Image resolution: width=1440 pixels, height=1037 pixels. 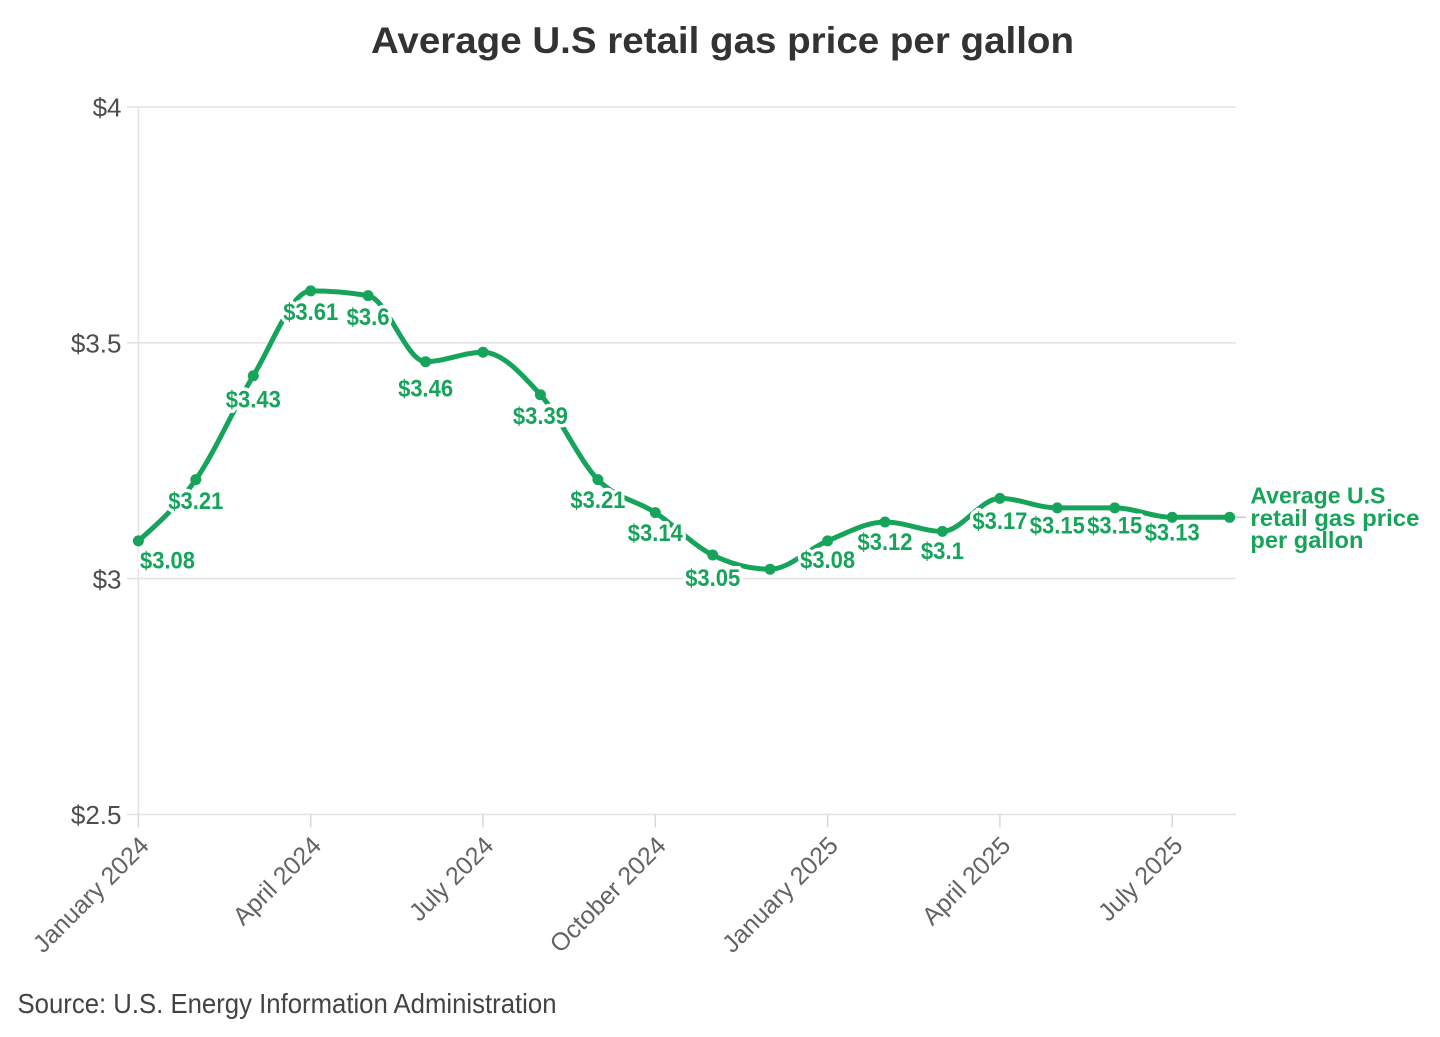 I want to click on svg-text: retail gas price, so click(x=1334, y=518).